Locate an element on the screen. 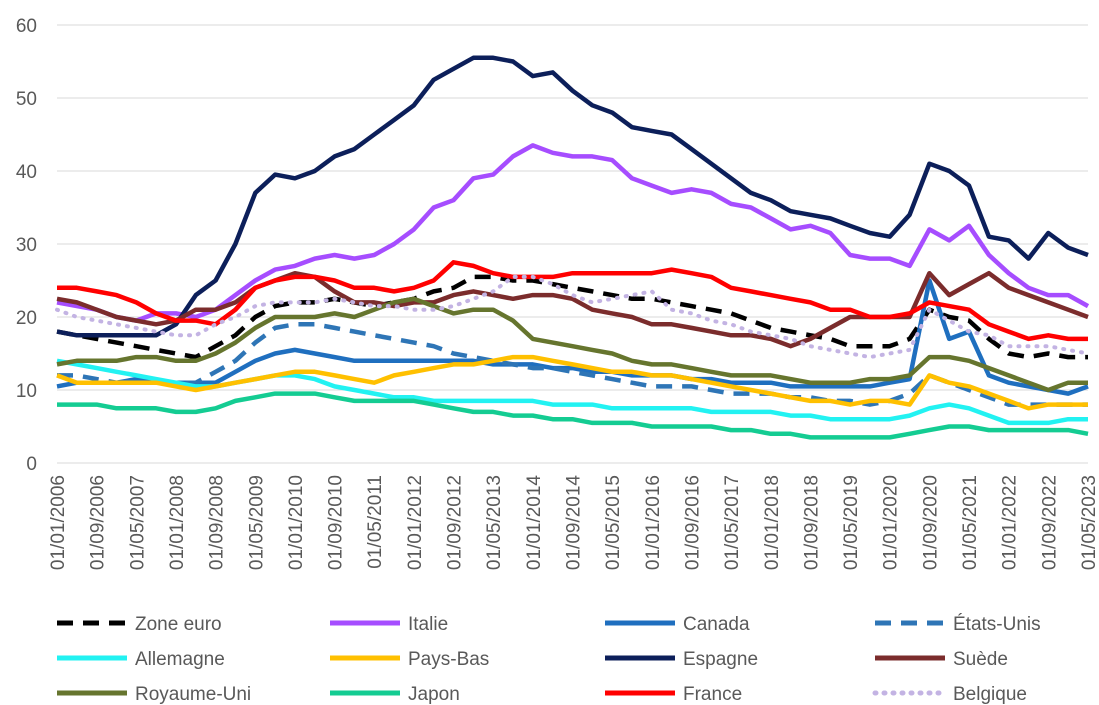 The width and height of the screenshot is (1099, 705). x-tick-label: 01/09/2010 is located at coordinates (336, 522).